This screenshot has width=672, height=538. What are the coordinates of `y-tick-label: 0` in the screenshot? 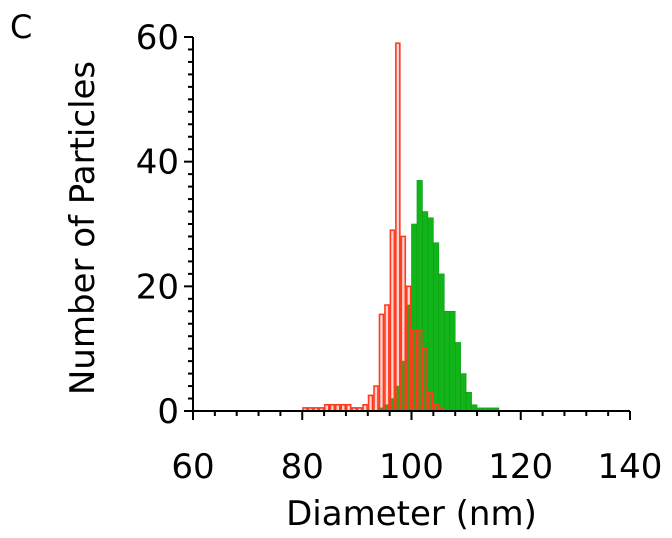 It's located at (168, 412).